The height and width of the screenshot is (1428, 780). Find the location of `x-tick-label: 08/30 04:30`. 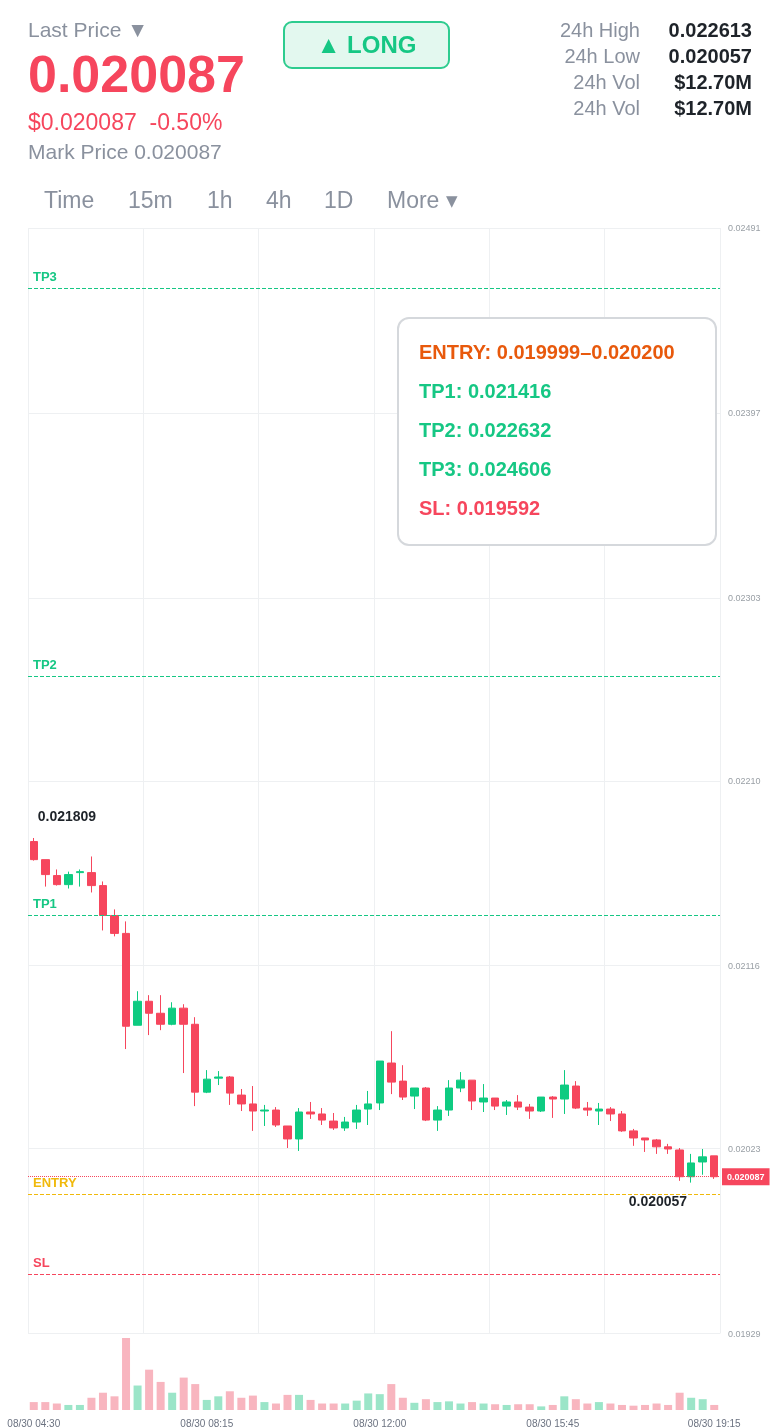

x-tick-label: 08/30 04:30 is located at coordinates (34, 1422).